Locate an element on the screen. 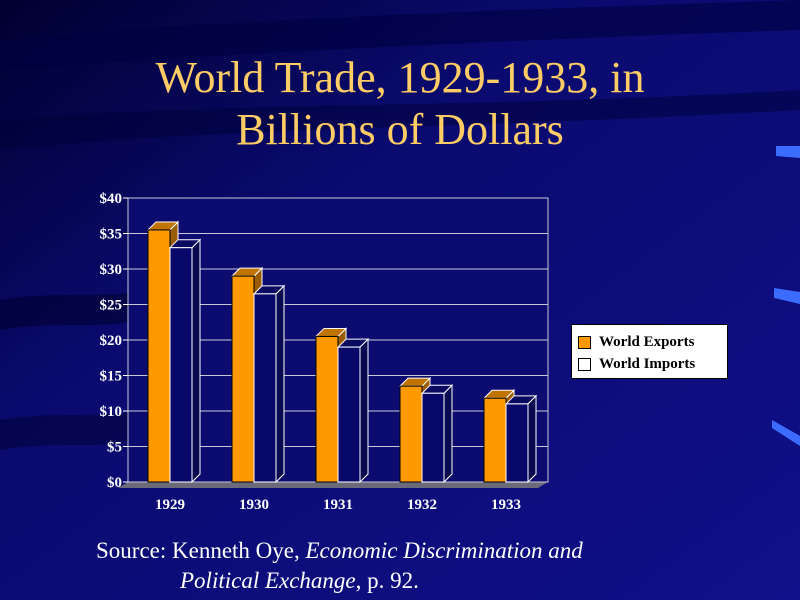 The image size is (800, 600). y-tick-label: $40 is located at coordinates (111, 199).